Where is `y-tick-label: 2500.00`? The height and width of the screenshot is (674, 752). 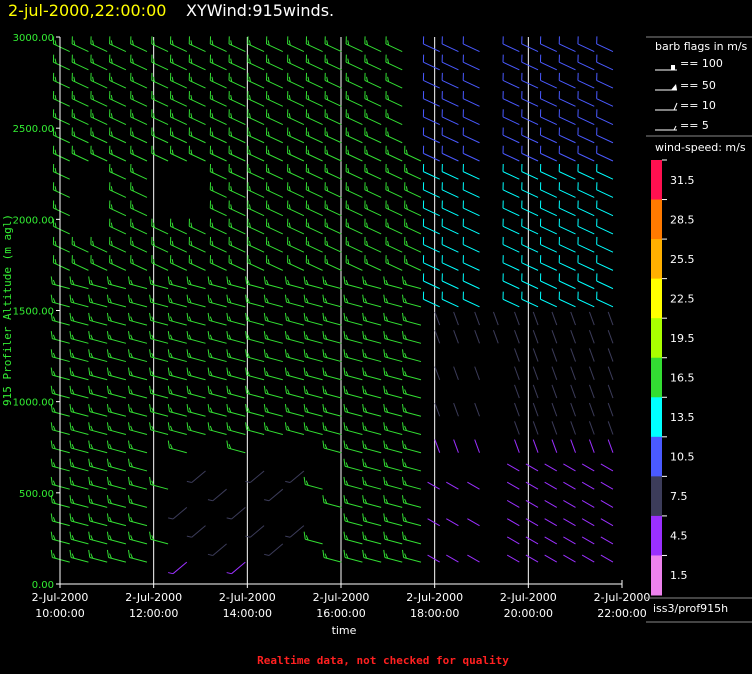
y-tick-label: 2500.00 is located at coordinates (33, 129).